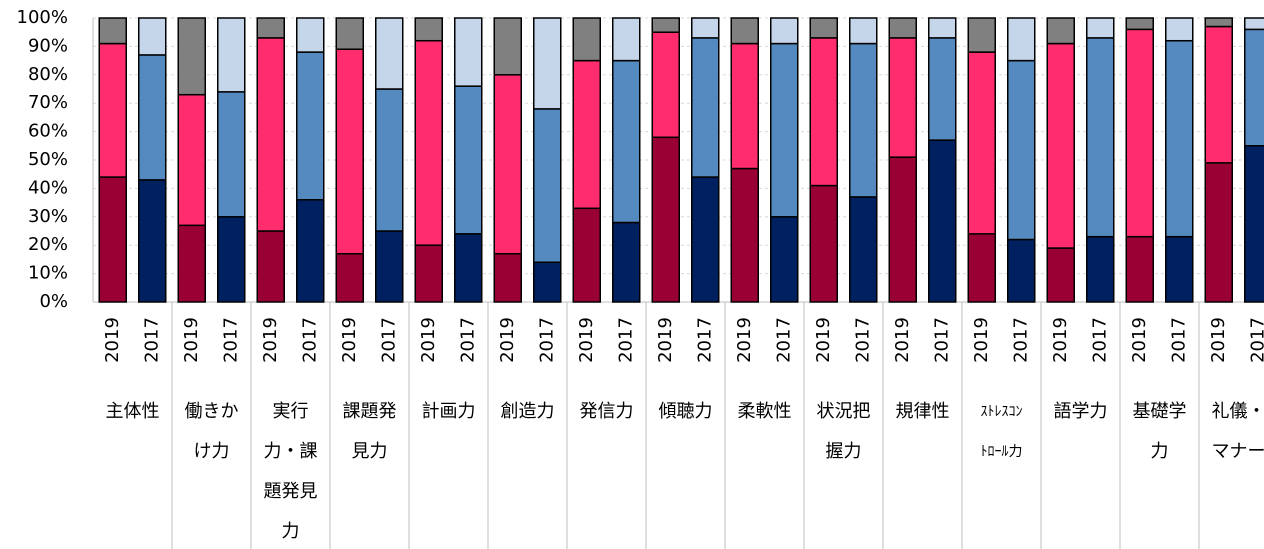  What do you see at coordinates (48, 131) in the screenshot?
I see `y-tick-label: 60%` at bounding box center [48, 131].